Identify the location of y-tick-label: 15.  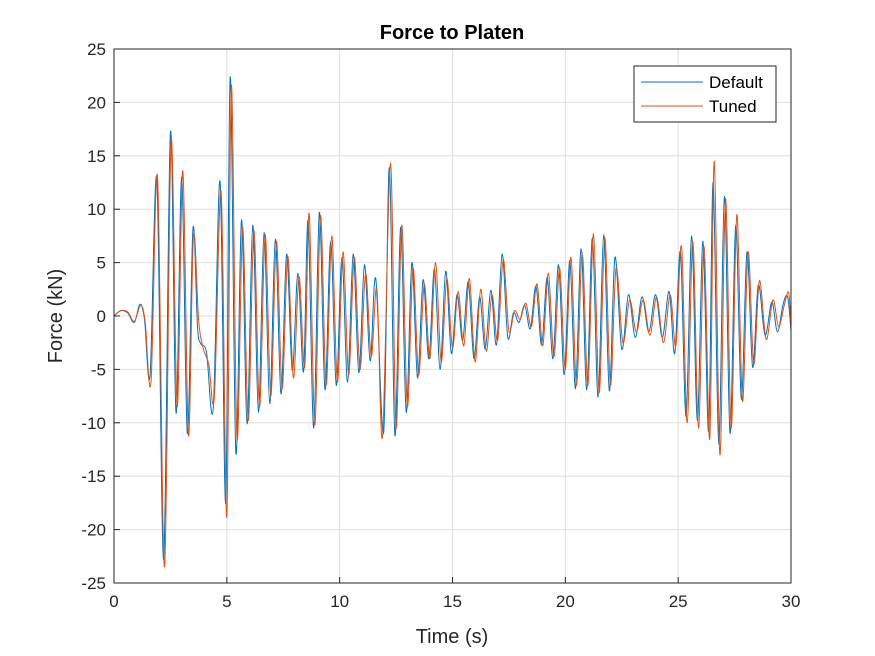
(96, 156).